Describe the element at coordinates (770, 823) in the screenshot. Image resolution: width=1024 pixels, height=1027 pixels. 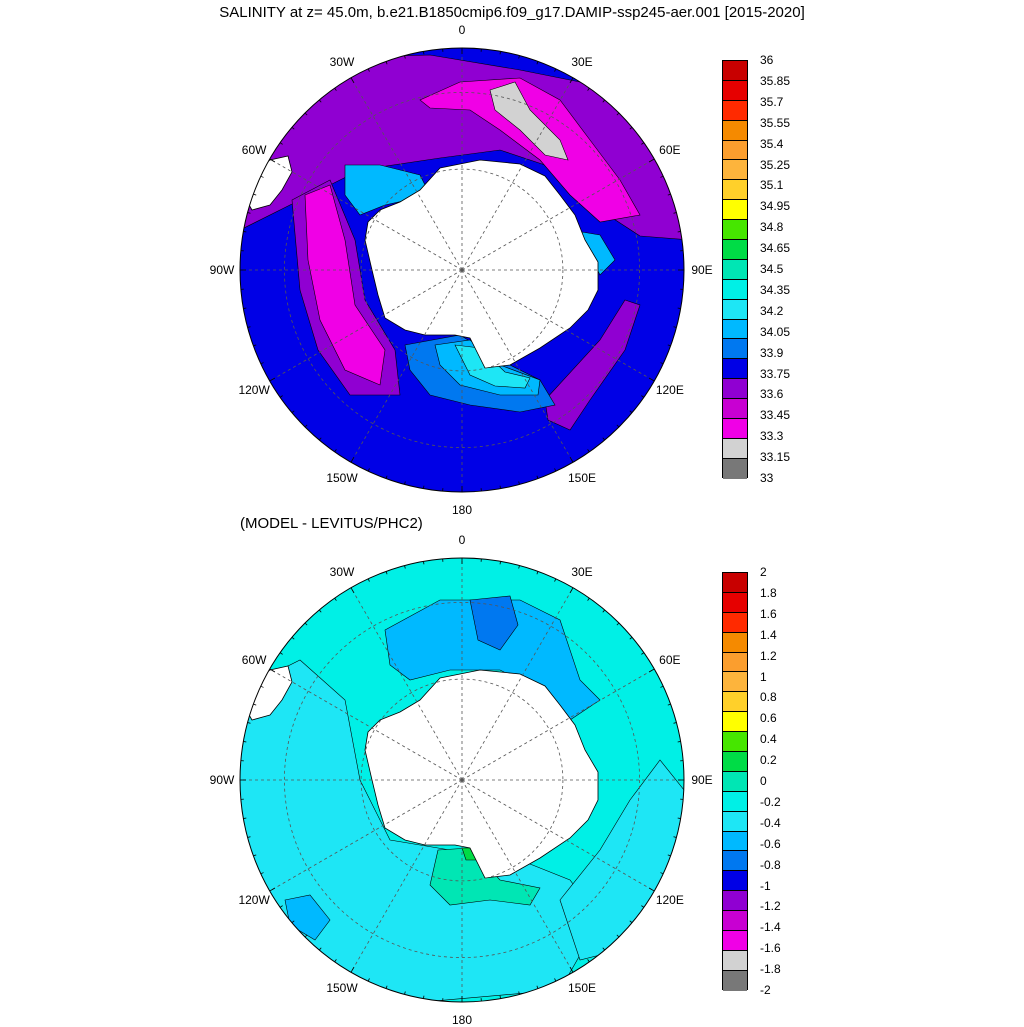
I see `colorbar-tick-label: -0.4` at that location.